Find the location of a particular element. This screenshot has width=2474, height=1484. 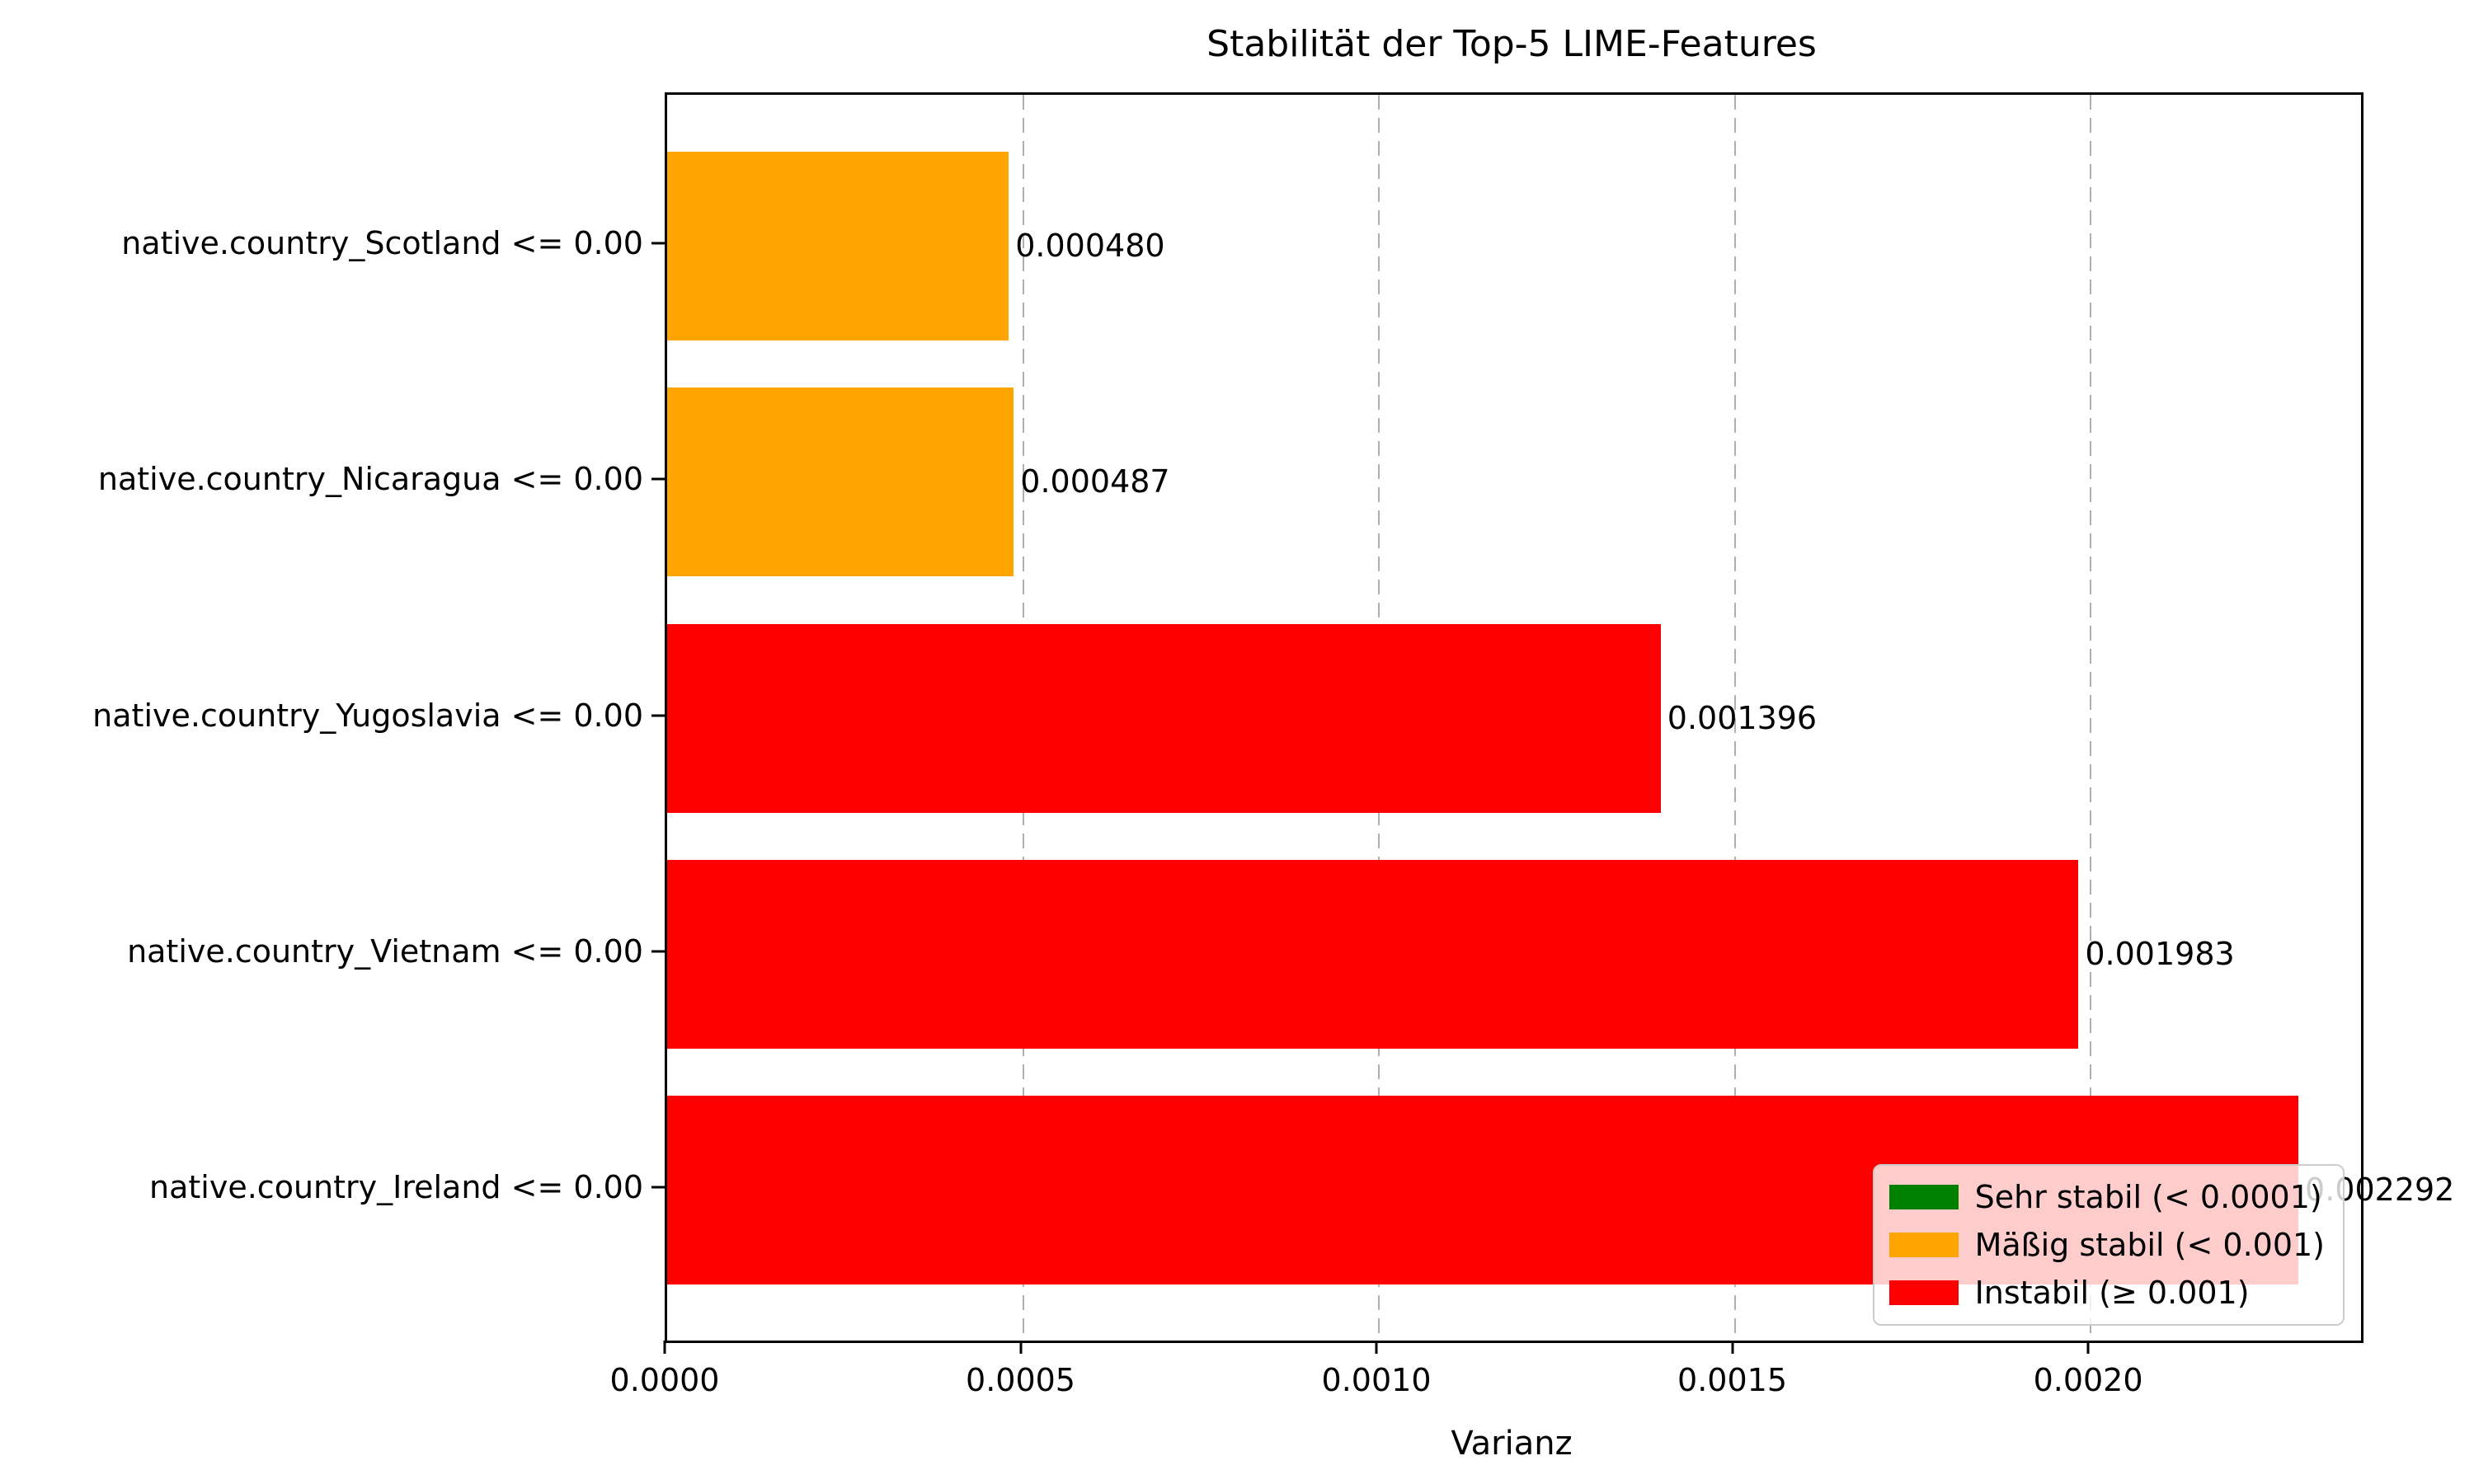

bar-value-label: 0.000487 is located at coordinates (1095, 481).